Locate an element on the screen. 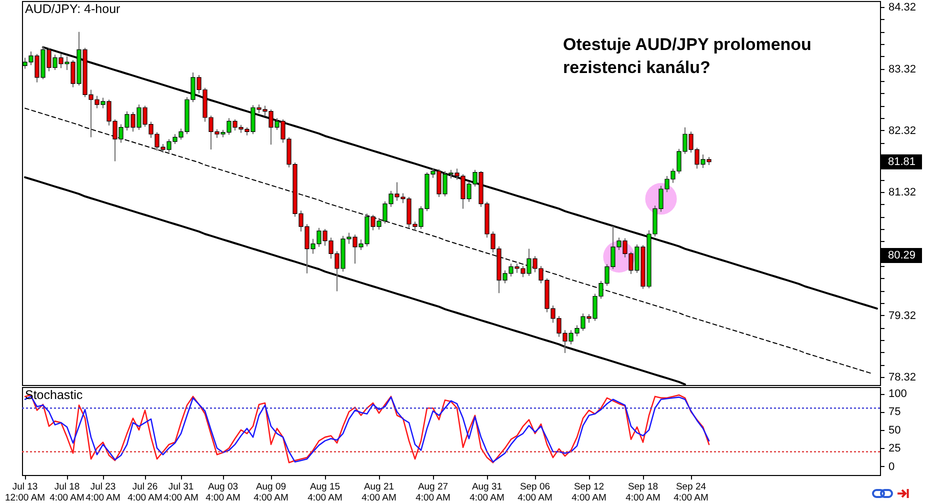 Image resolution: width=925 pixels, height=503 pixels. x-tick-label: Jul 26 4:00 AM is located at coordinates (145, 492).